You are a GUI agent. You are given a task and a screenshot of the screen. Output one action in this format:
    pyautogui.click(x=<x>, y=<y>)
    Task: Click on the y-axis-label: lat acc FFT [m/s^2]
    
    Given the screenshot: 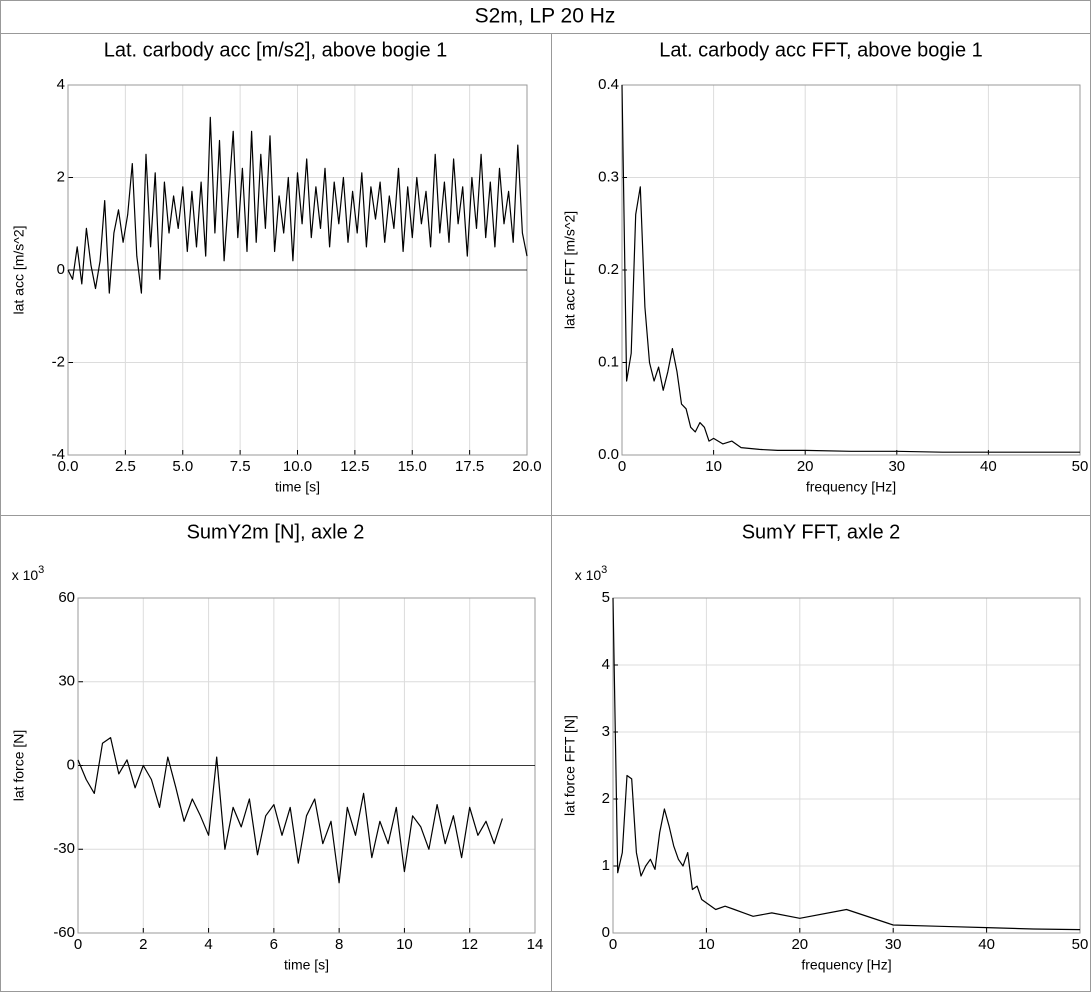 What is the action you would take?
    pyautogui.click(x=570, y=270)
    